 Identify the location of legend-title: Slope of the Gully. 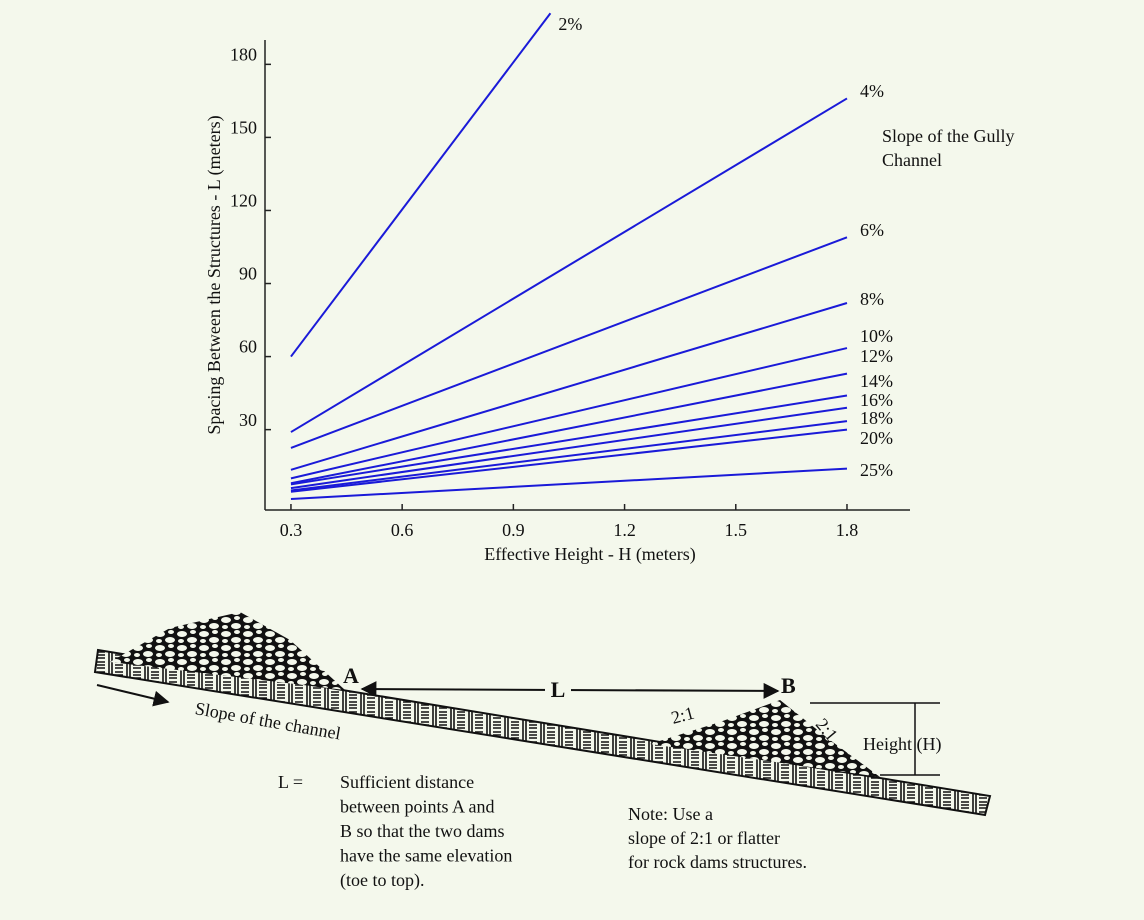
(948, 136).